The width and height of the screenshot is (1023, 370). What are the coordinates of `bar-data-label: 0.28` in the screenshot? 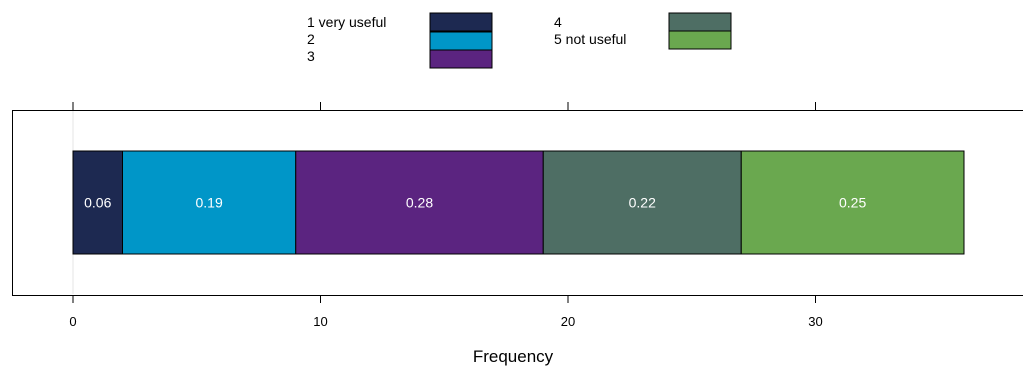 It's located at (419, 203).